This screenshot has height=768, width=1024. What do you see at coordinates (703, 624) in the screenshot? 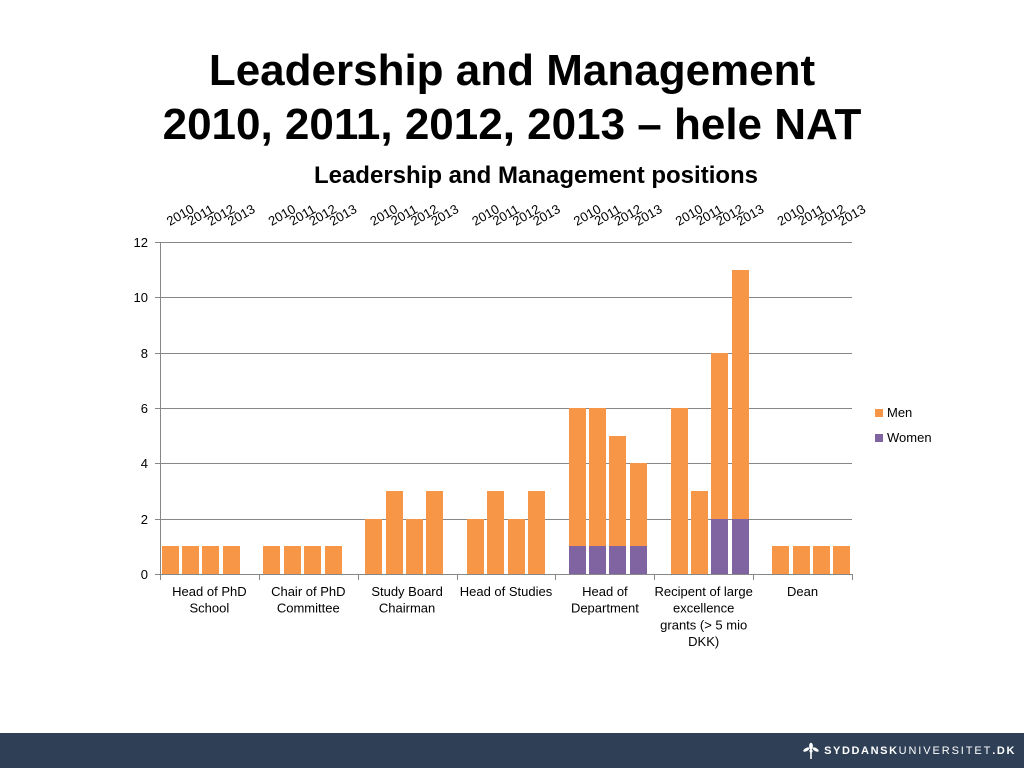
I see `category-label-line: grants (> 5 mio` at bounding box center [703, 624].